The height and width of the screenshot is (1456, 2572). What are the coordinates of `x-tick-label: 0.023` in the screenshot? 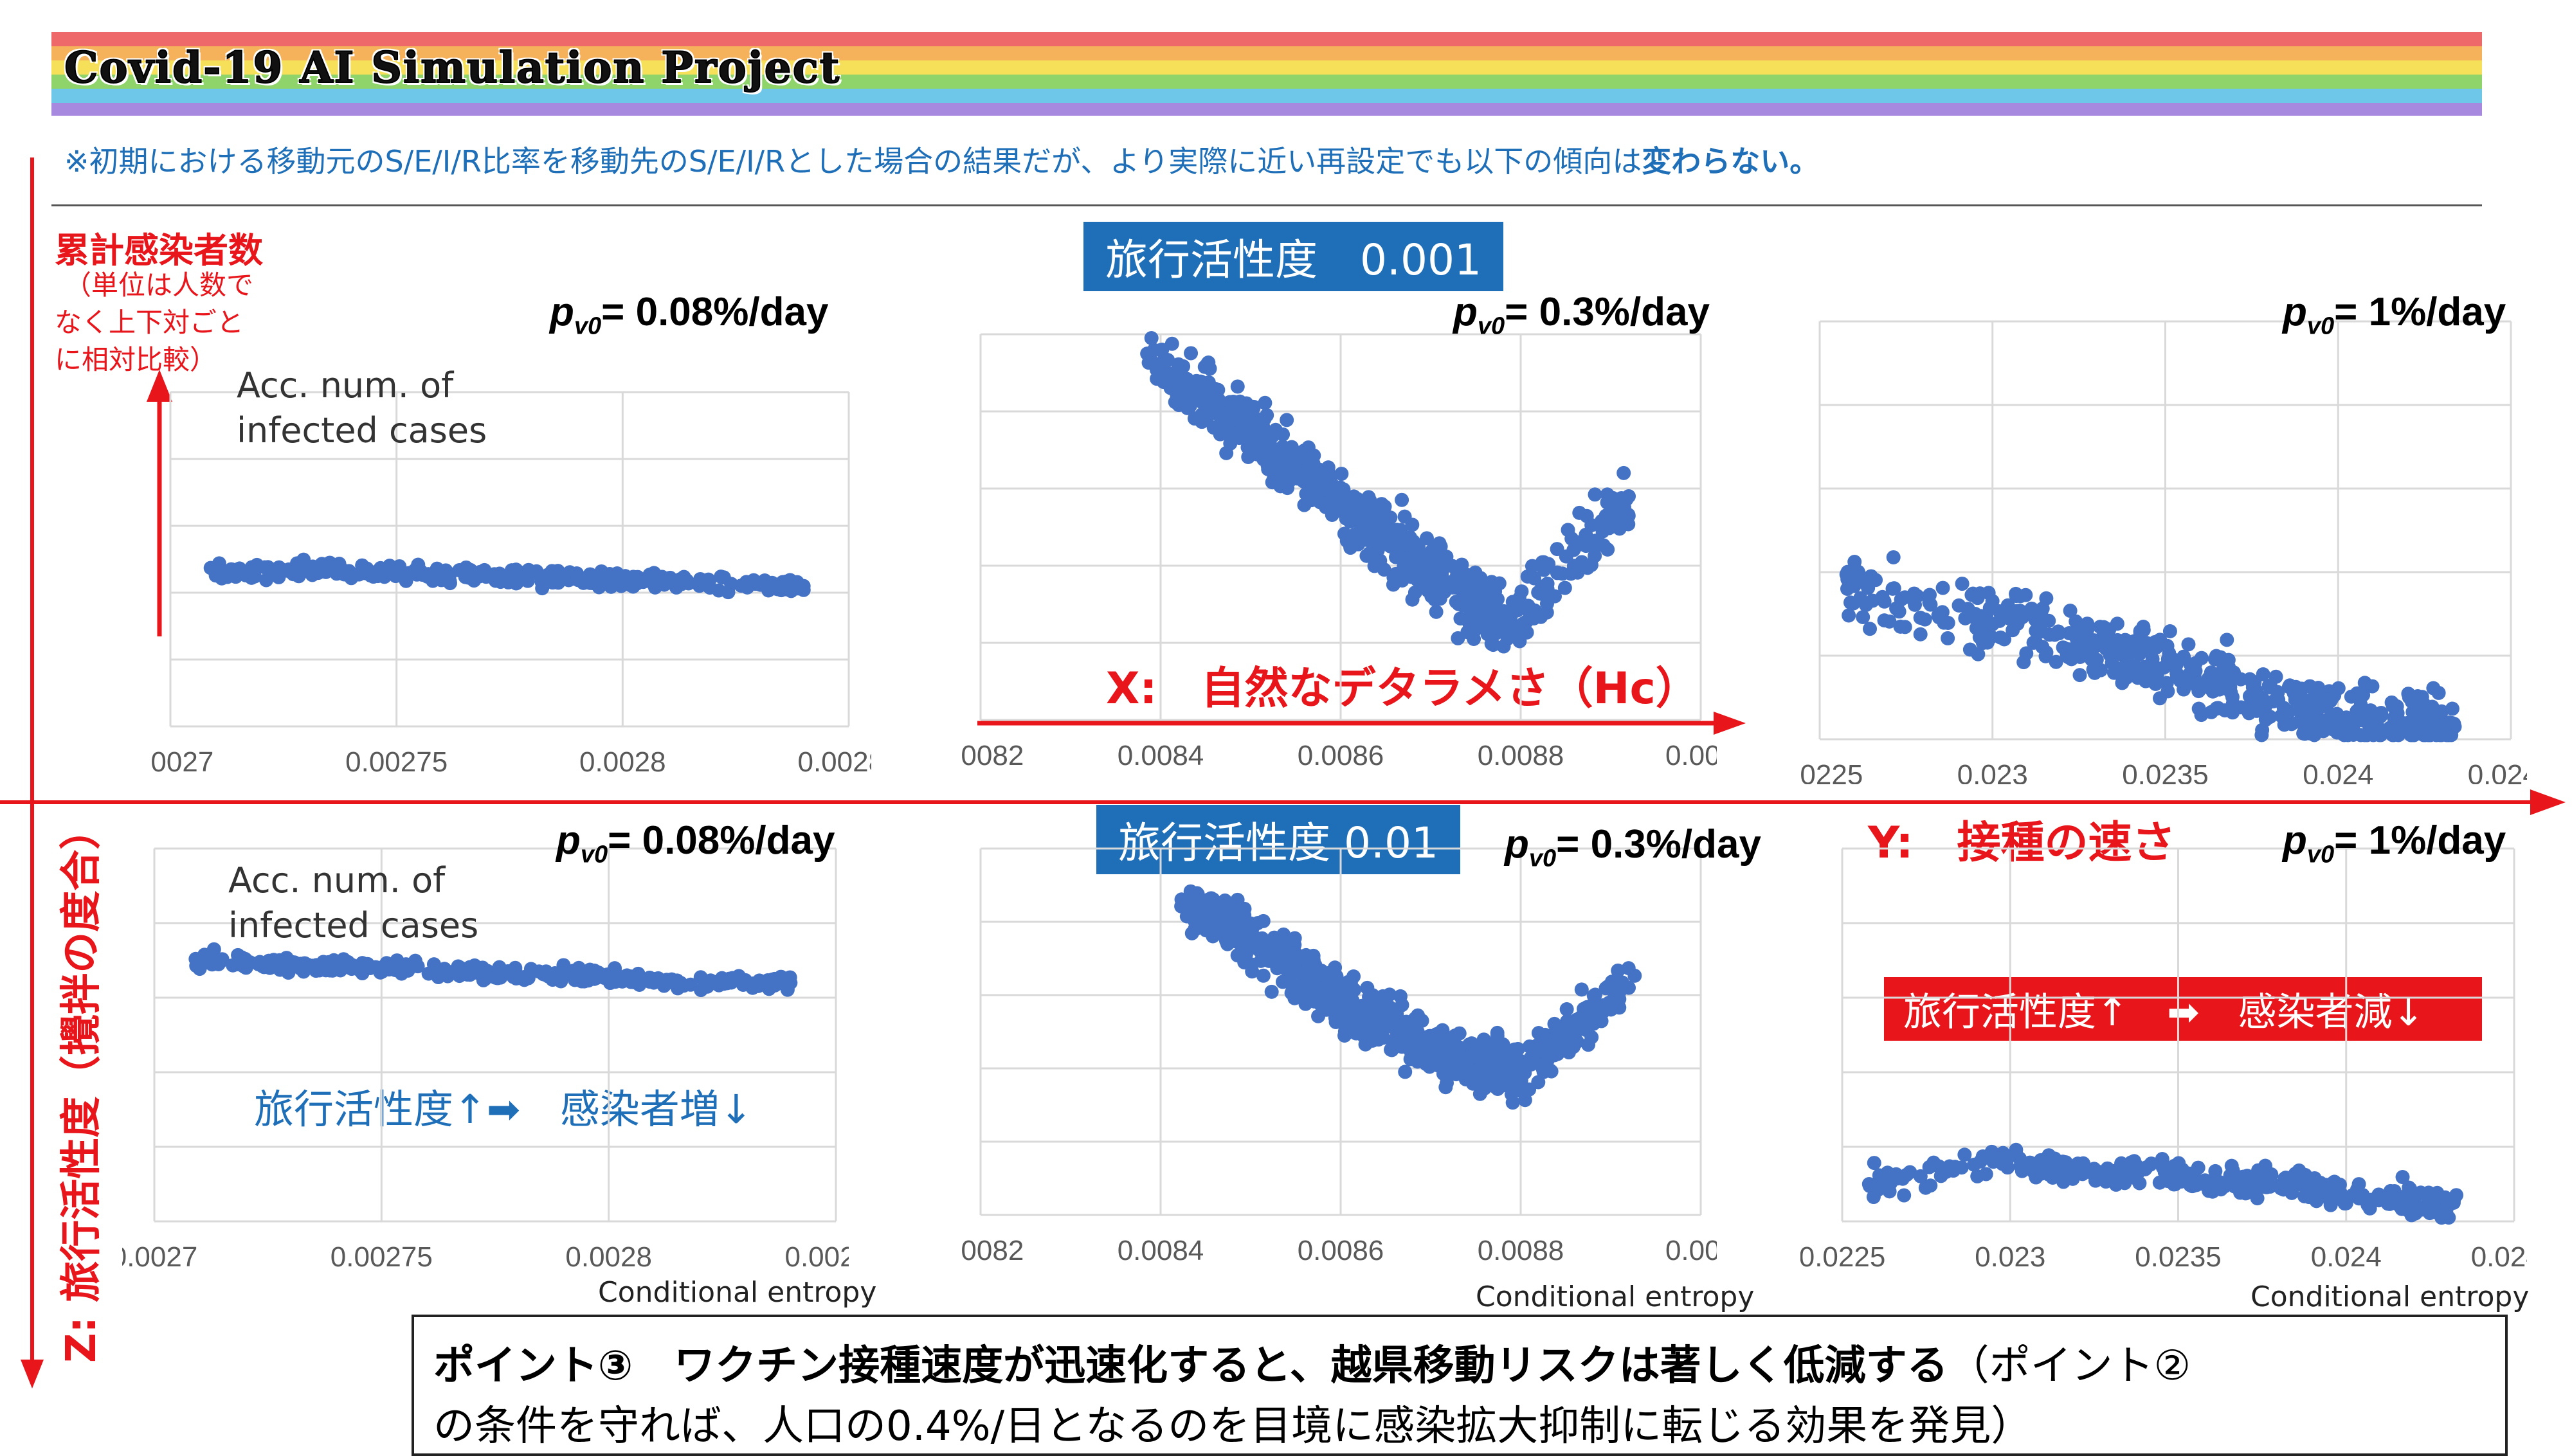 It's located at (1992, 772).